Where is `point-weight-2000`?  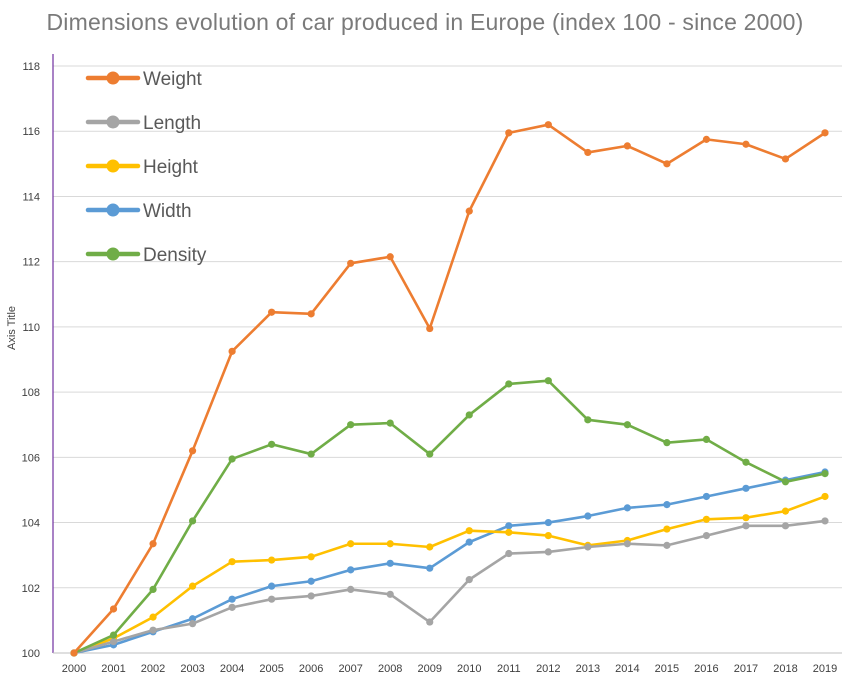
point-weight-2000 is located at coordinates (74, 653).